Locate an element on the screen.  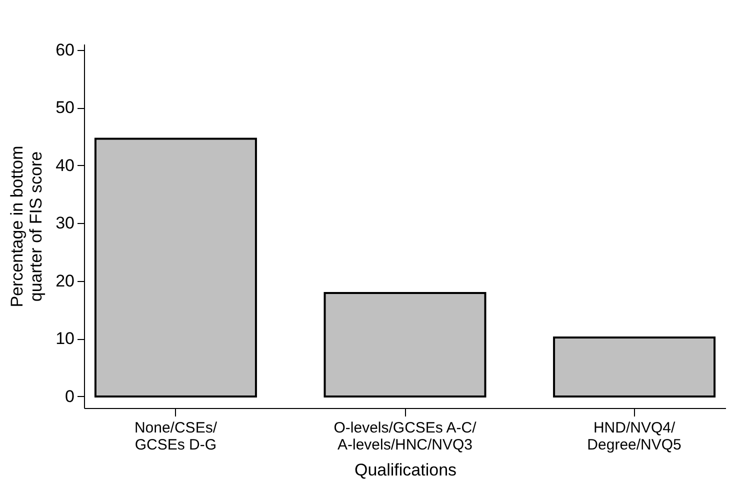
y-tick-label: 10 is located at coordinates (65, 338).